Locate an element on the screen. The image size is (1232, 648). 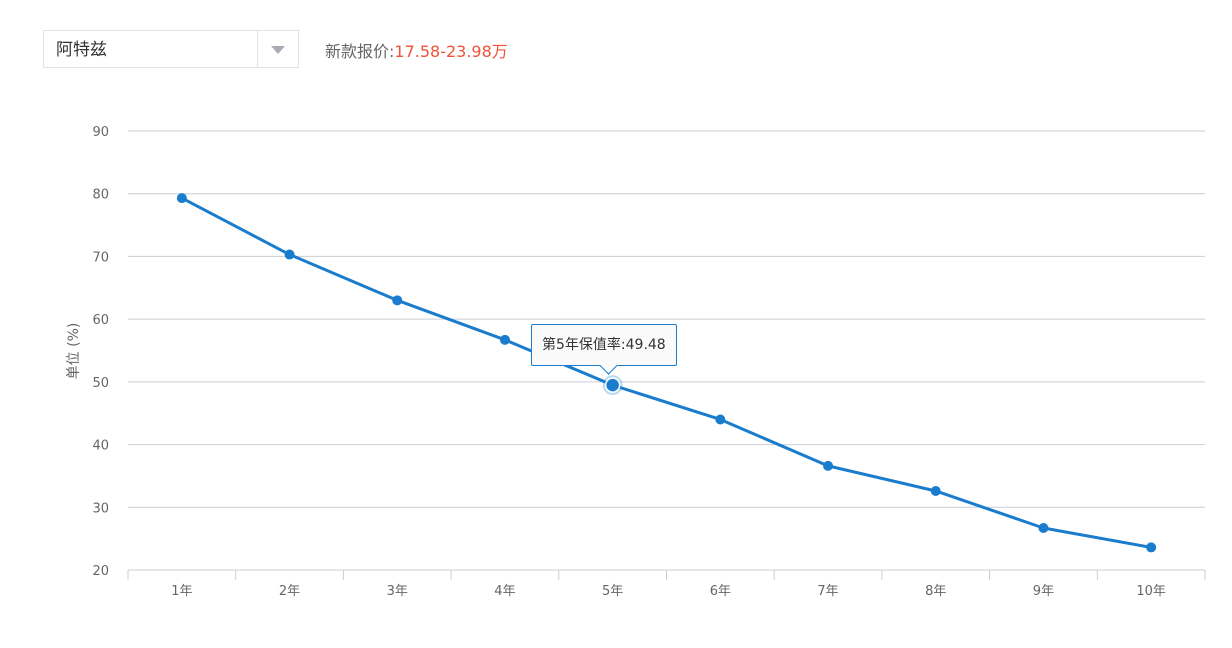
y-tick-label: 40 is located at coordinates (100, 446).